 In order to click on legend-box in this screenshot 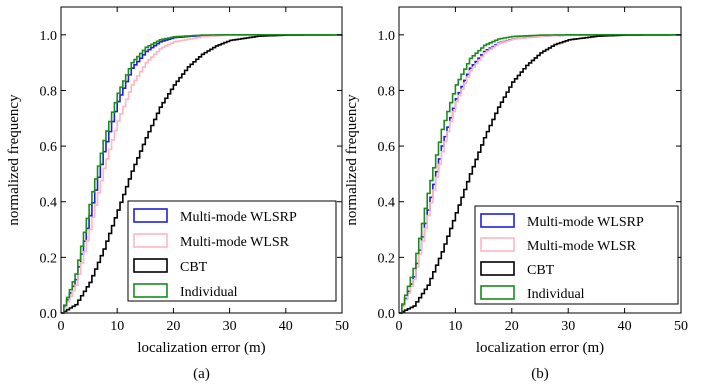, I will do `click(576, 255)`.